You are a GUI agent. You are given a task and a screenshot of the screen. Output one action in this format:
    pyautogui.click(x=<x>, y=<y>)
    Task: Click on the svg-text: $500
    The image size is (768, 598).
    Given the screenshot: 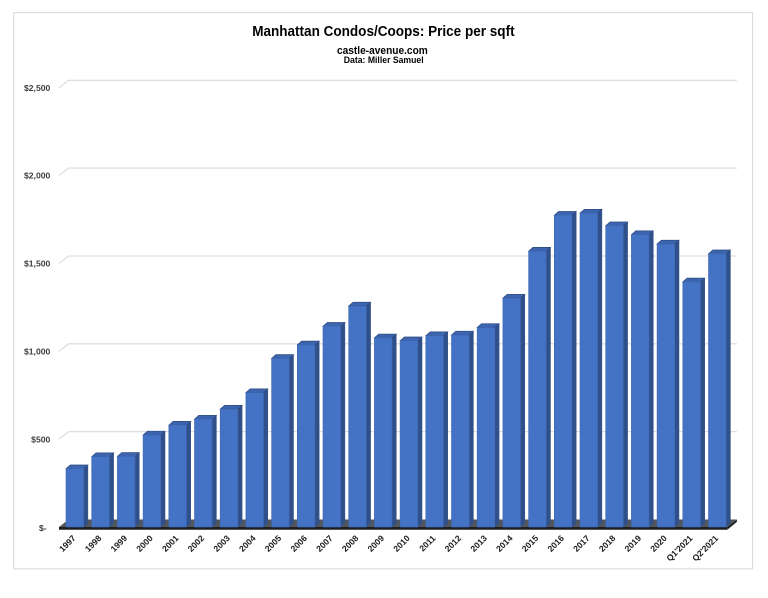 What is the action you would take?
    pyautogui.click(x=40, y=439)
    